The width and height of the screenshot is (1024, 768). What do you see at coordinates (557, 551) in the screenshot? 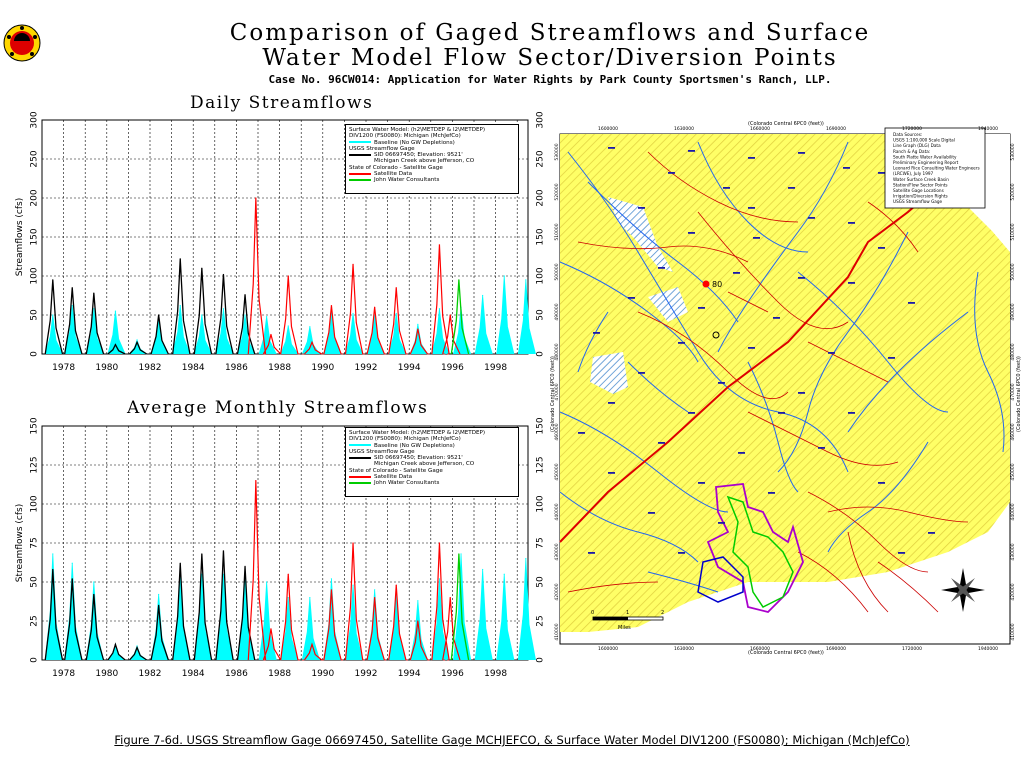
I see `map-y-tick-label: 430000` at bounding box center [557, 551].